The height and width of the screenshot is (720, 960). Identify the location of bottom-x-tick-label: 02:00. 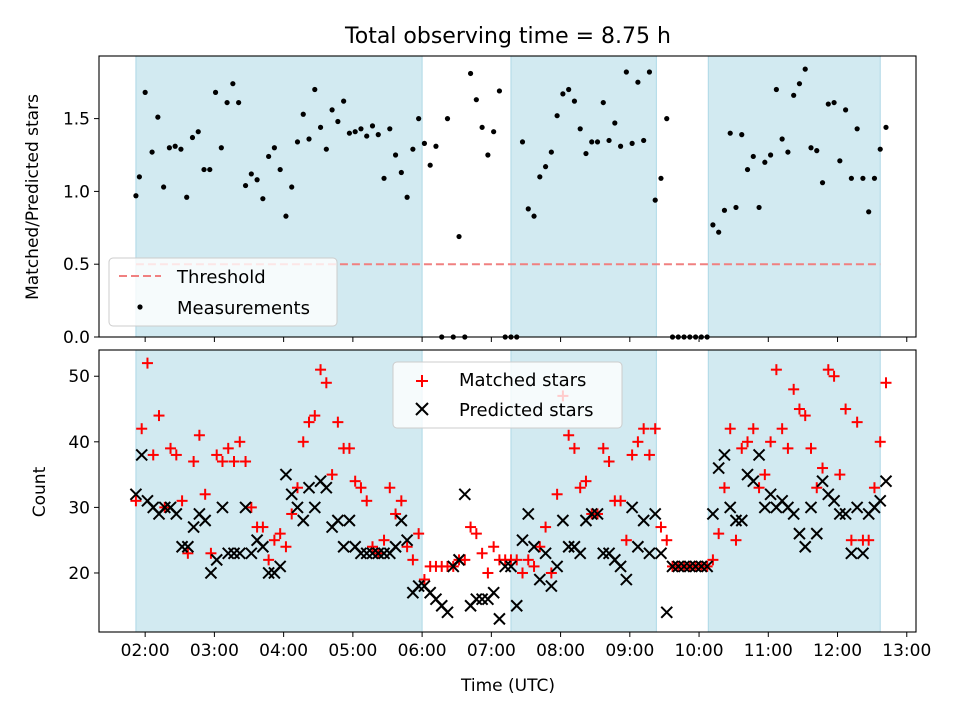
(145, 651).